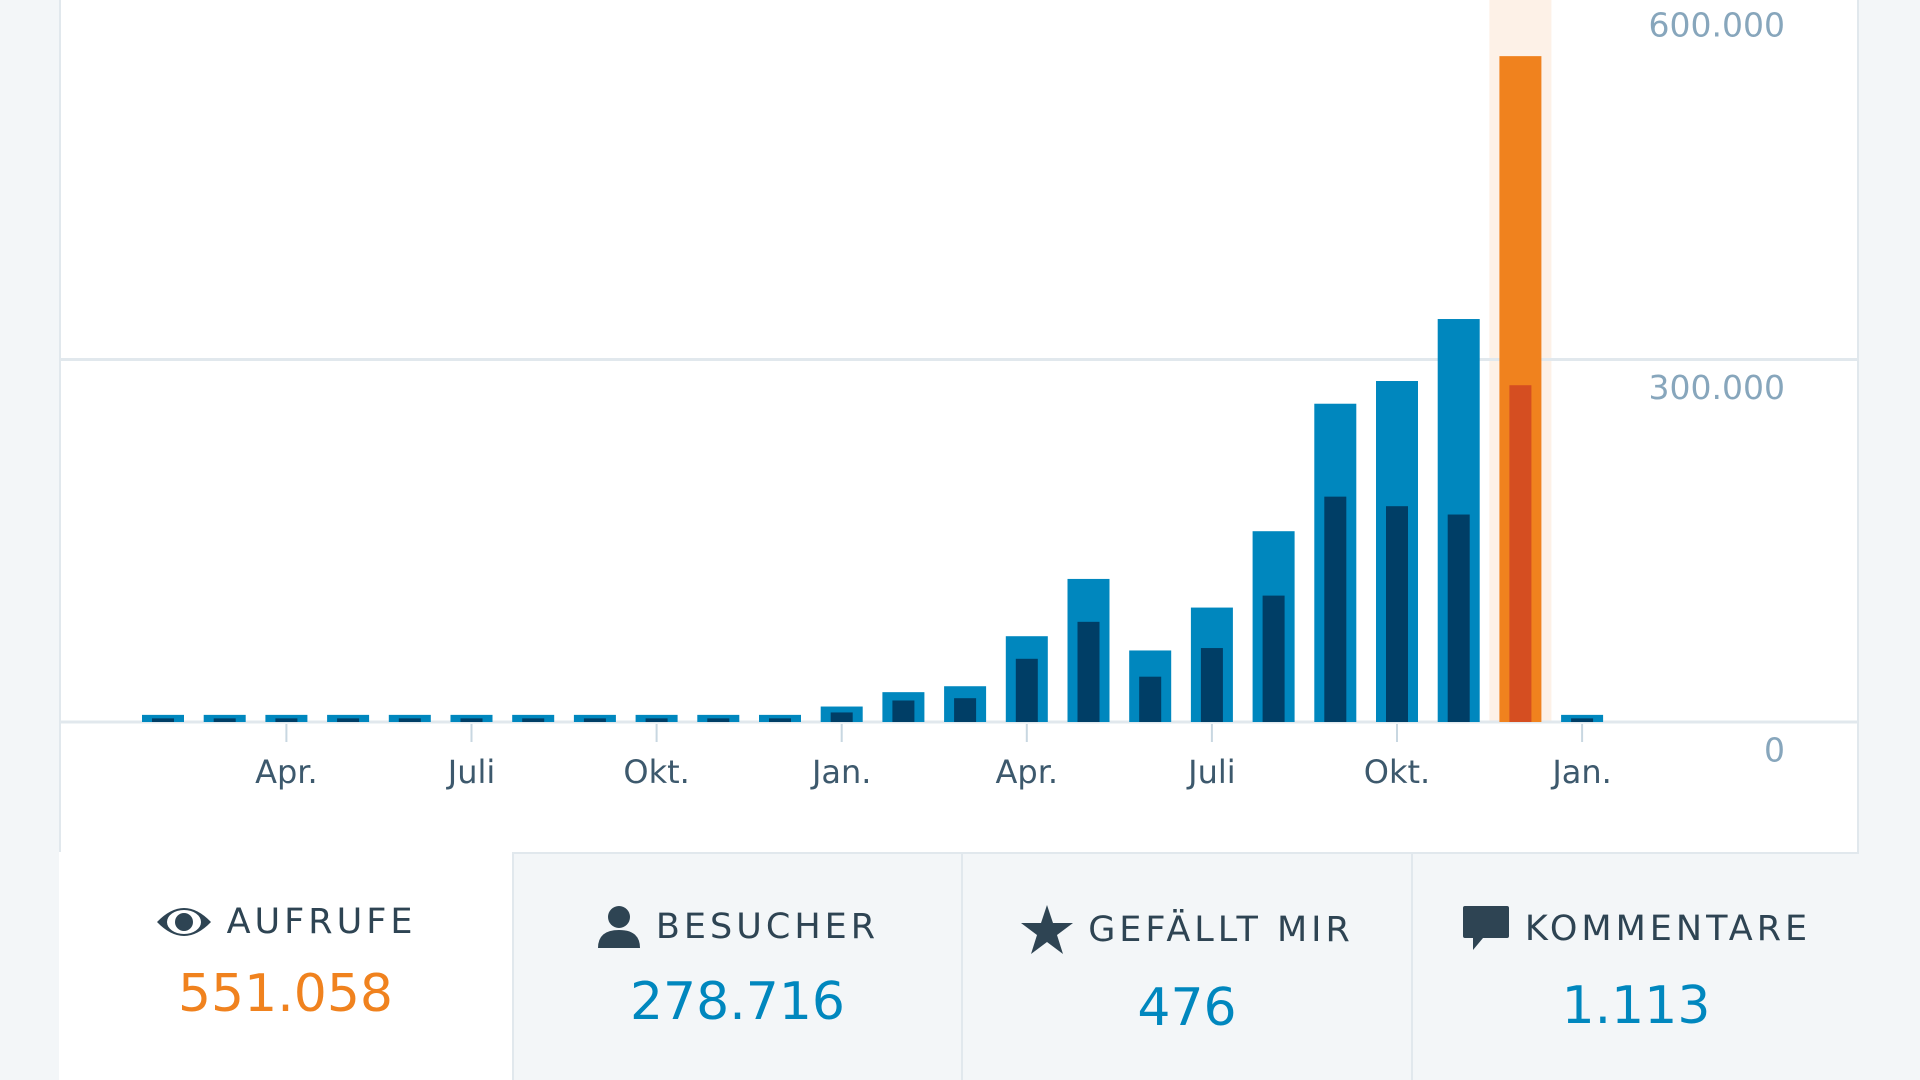  What do you see at coordinates (737, 1002) in the screenshot?
I see `tab-value: 278.716` at bounding box center [737, 1002].